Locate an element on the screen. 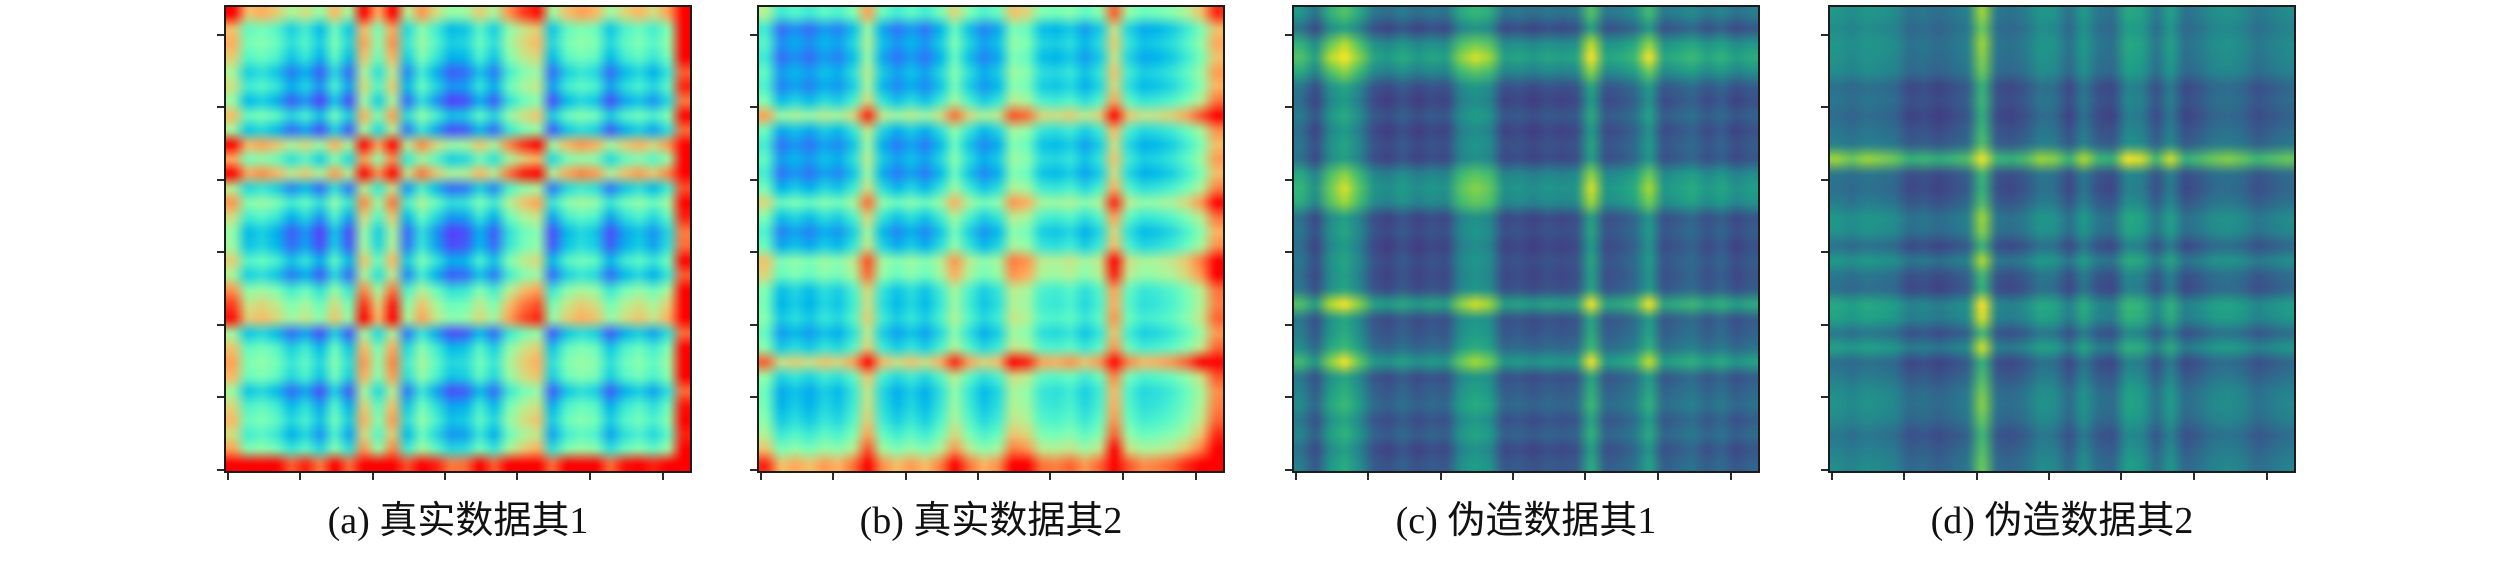 This screenshot has width=2520, height=561. panel-caption-a: (a) 真实数据其1 is located at coordinates (458, 521).